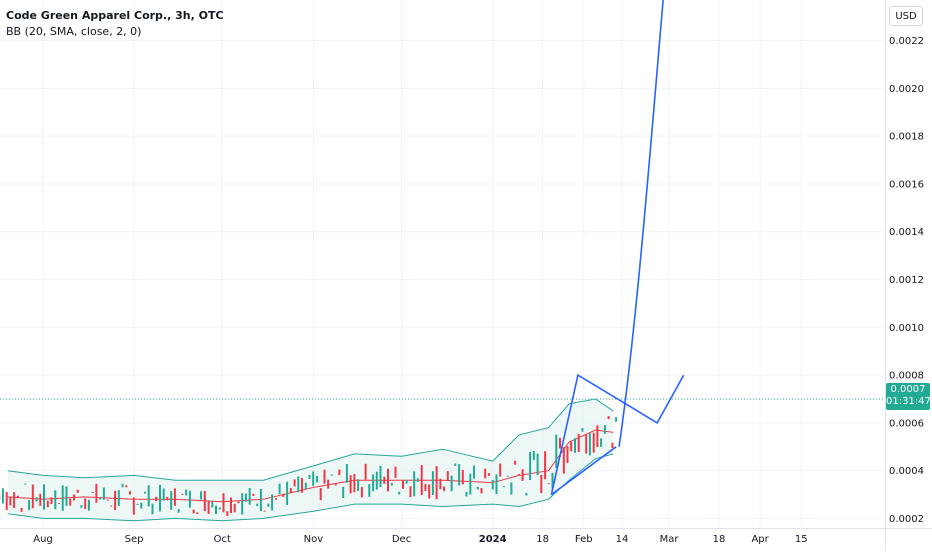 Image resolution: width=932 pixels, height=555 pixels. What do you see at coordinates (906, 471) in the screenshot?
I see `y-tick-0.0004: 0.0004` at bounding box center [906, 471].